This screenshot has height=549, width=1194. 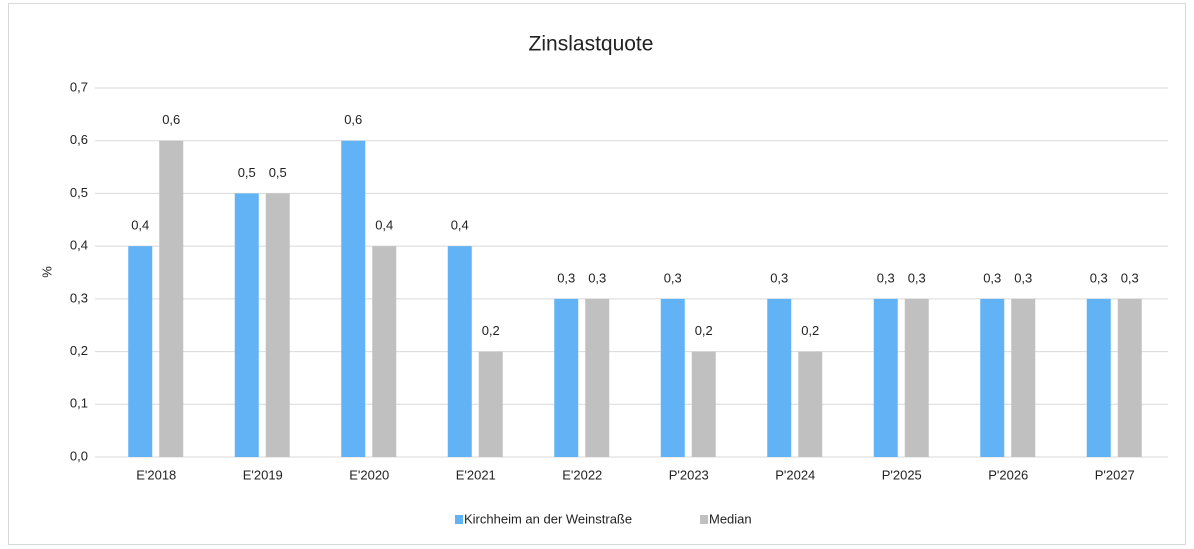 I want to click on x-tick-label: E'2019, so click(x=263, y=474).